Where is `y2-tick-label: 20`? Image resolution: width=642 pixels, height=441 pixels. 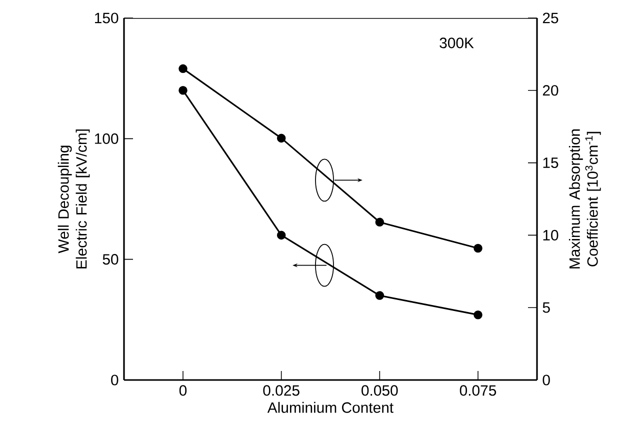 y2-tick-label: 20 is located at coordinates (550, 90).